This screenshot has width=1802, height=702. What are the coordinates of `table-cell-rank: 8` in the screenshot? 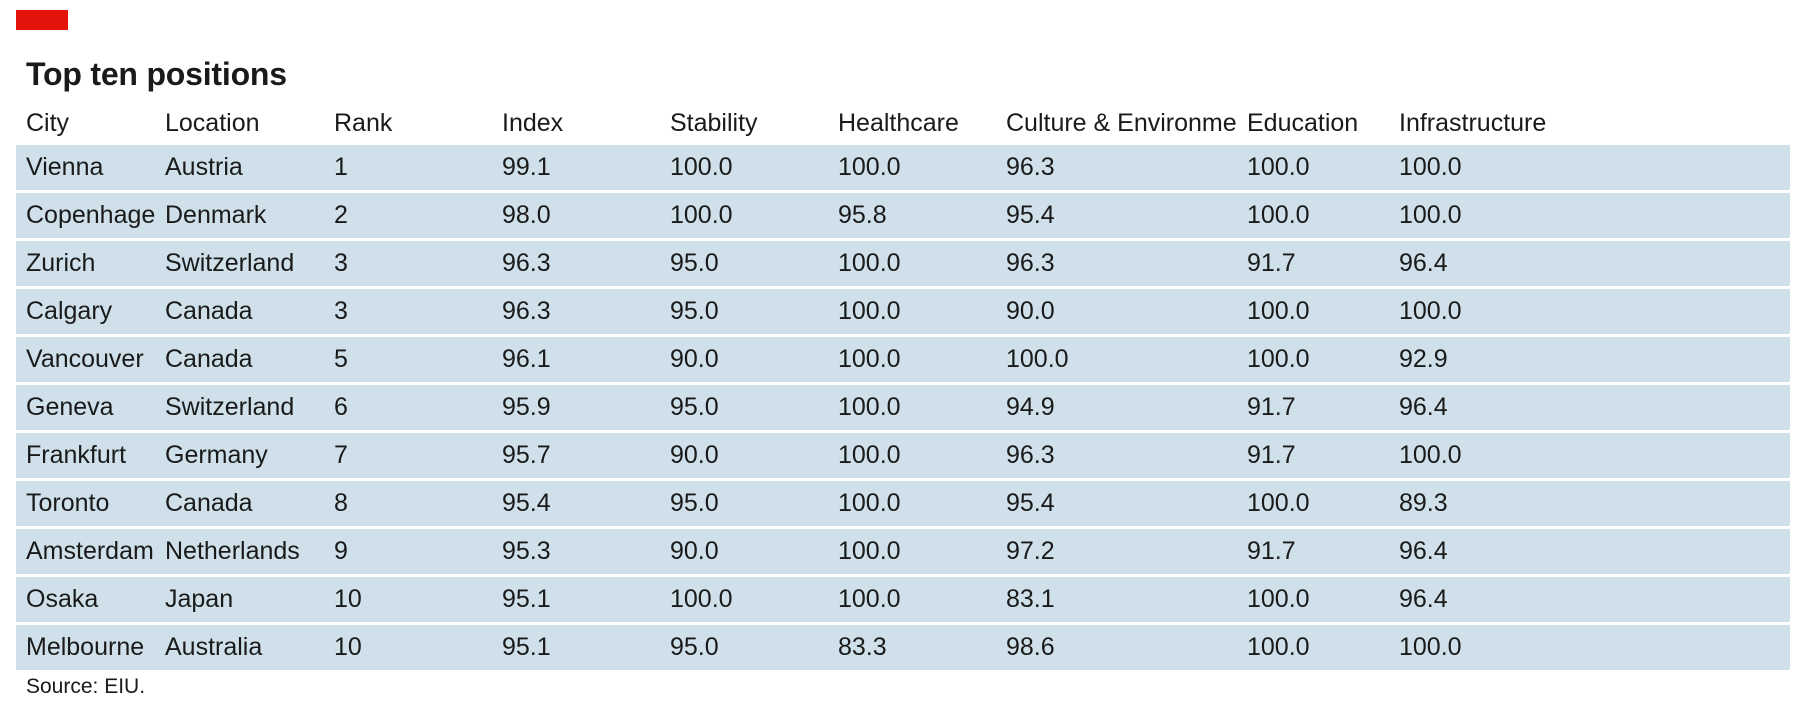 It's located at (408, 505).